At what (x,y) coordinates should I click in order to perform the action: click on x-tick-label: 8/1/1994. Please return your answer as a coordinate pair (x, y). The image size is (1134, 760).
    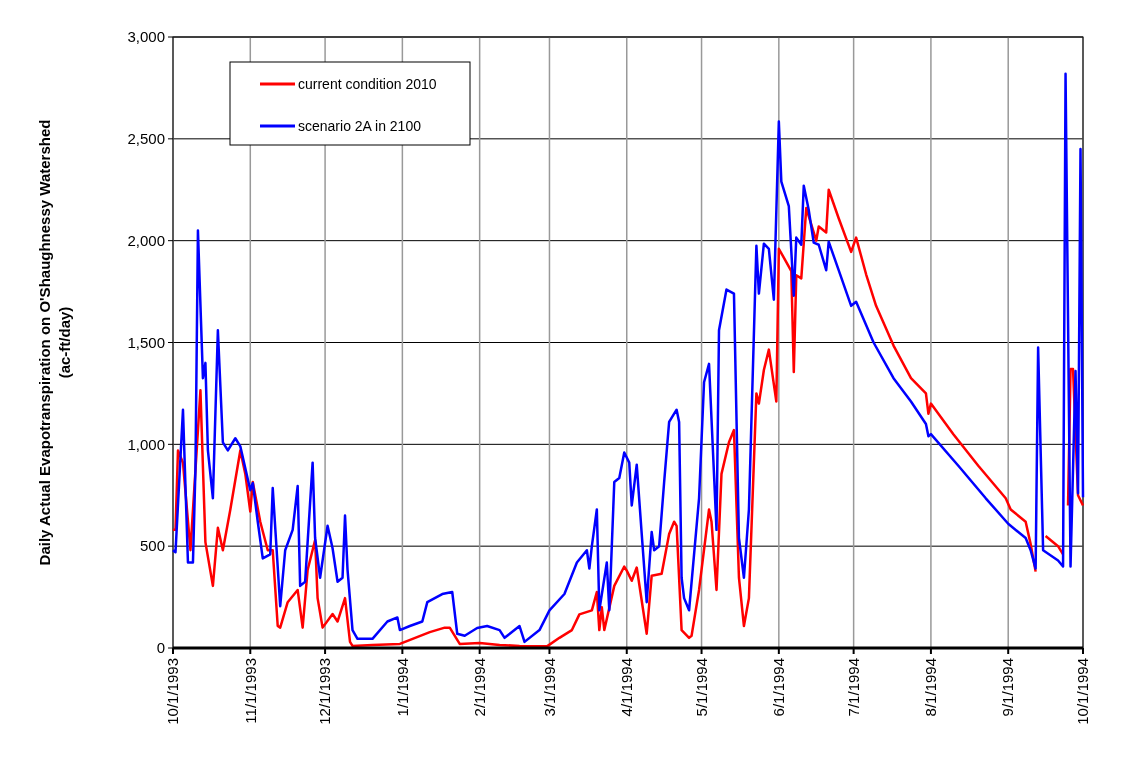
    Looking at the image, I should click on (931, 687).